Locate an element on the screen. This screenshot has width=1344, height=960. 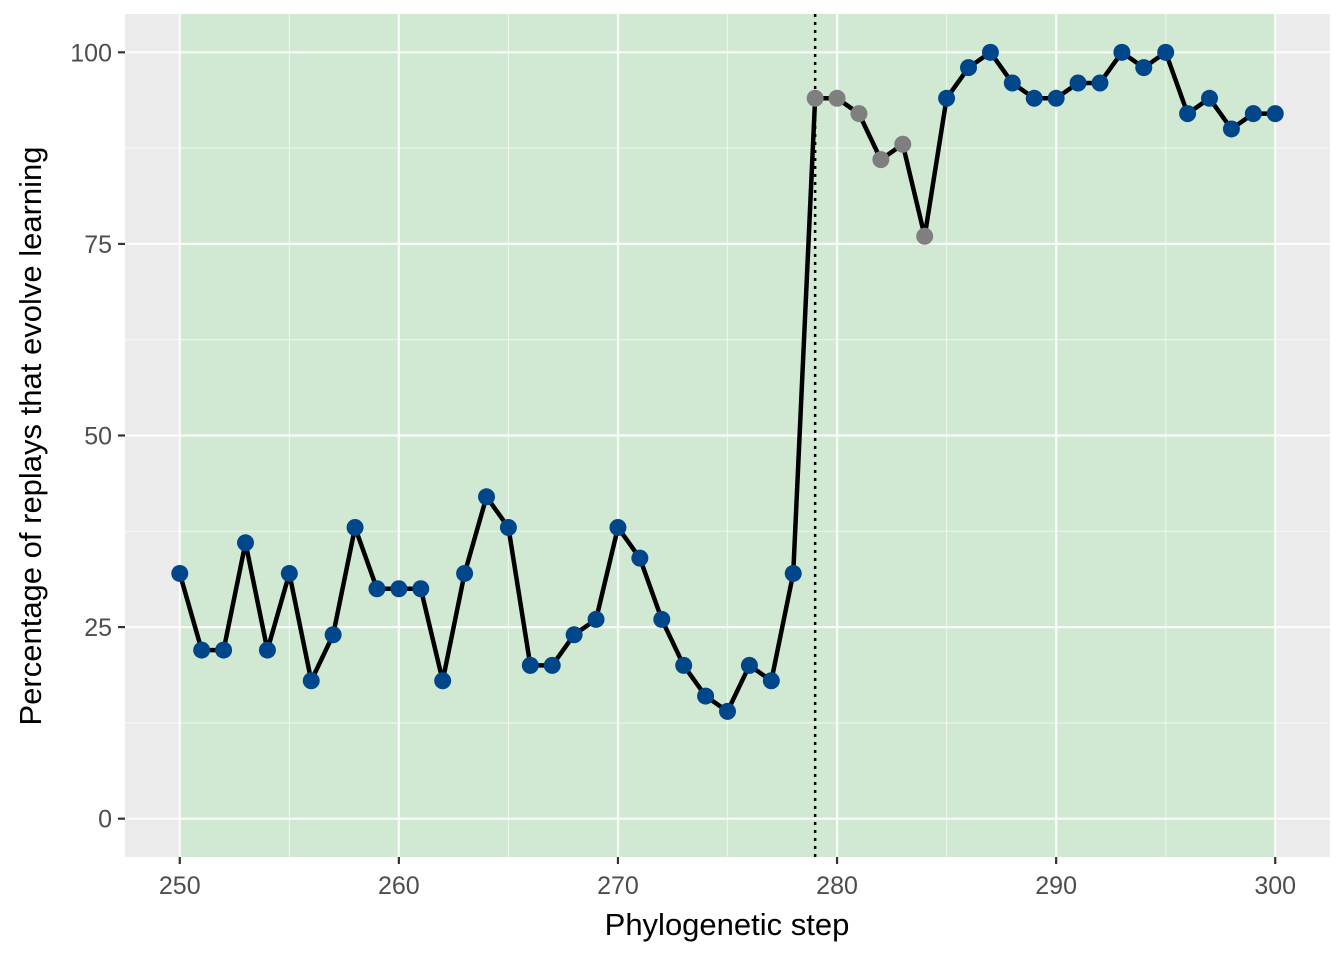
x-tick-label: 270 is located at coordinates (618, 886).